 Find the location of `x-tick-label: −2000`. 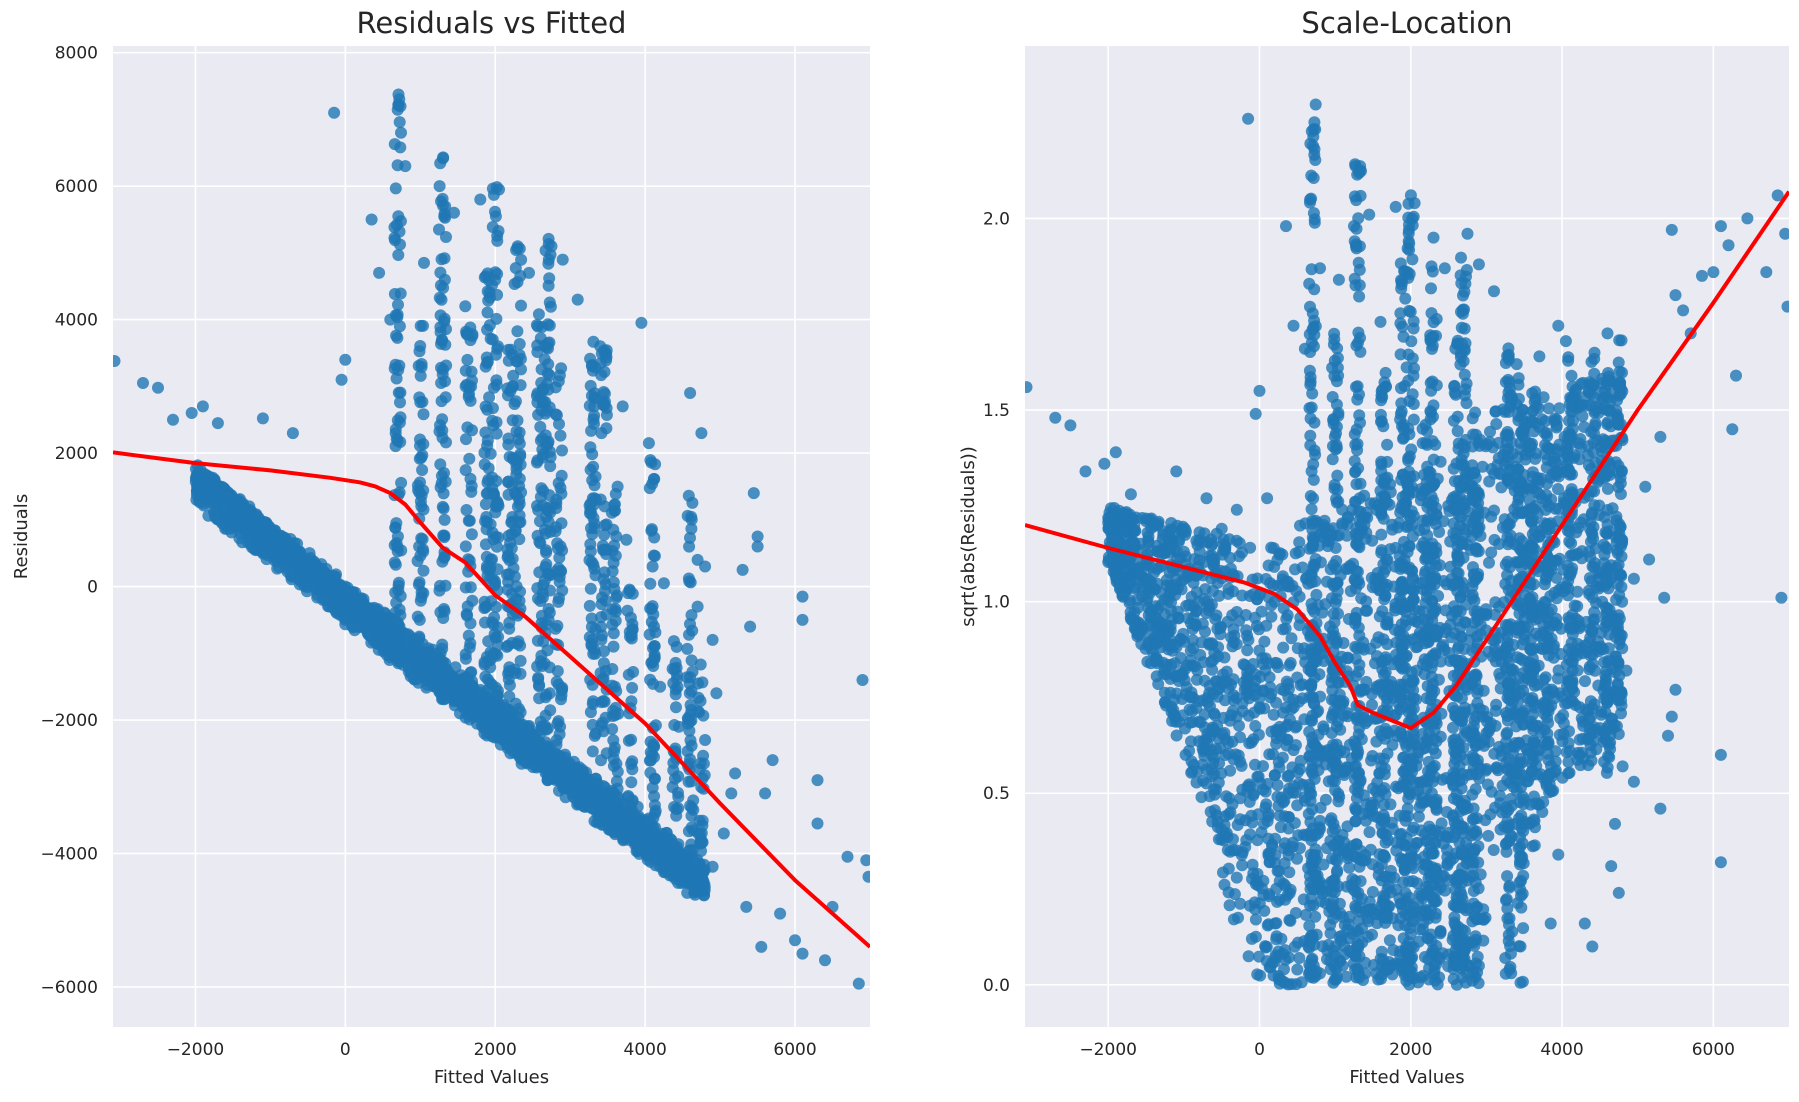

x-tick-label: −2000 is located at coordinates (196, 1050).